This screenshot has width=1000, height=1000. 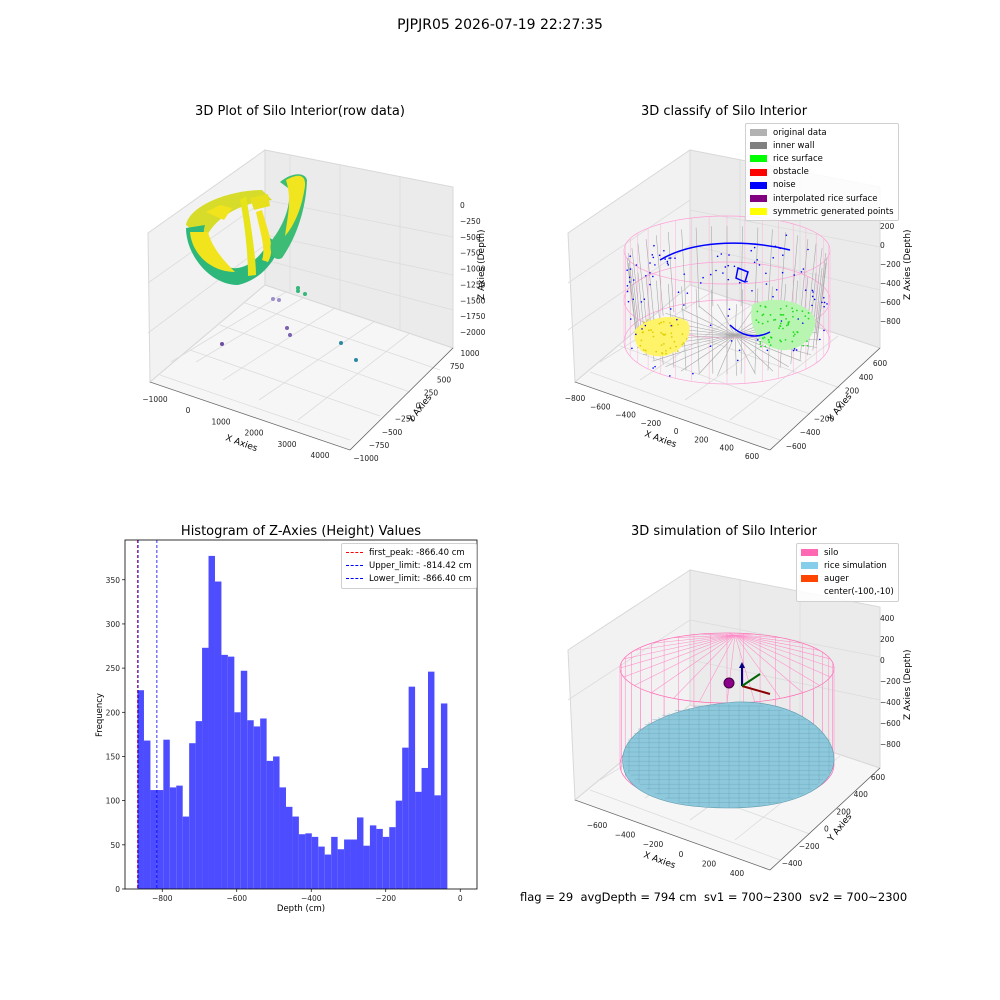 What do you see at coordinates (809, 566) in the screenshot?
I see `swatch-rice-simulation` at bounding box center [809, 566].